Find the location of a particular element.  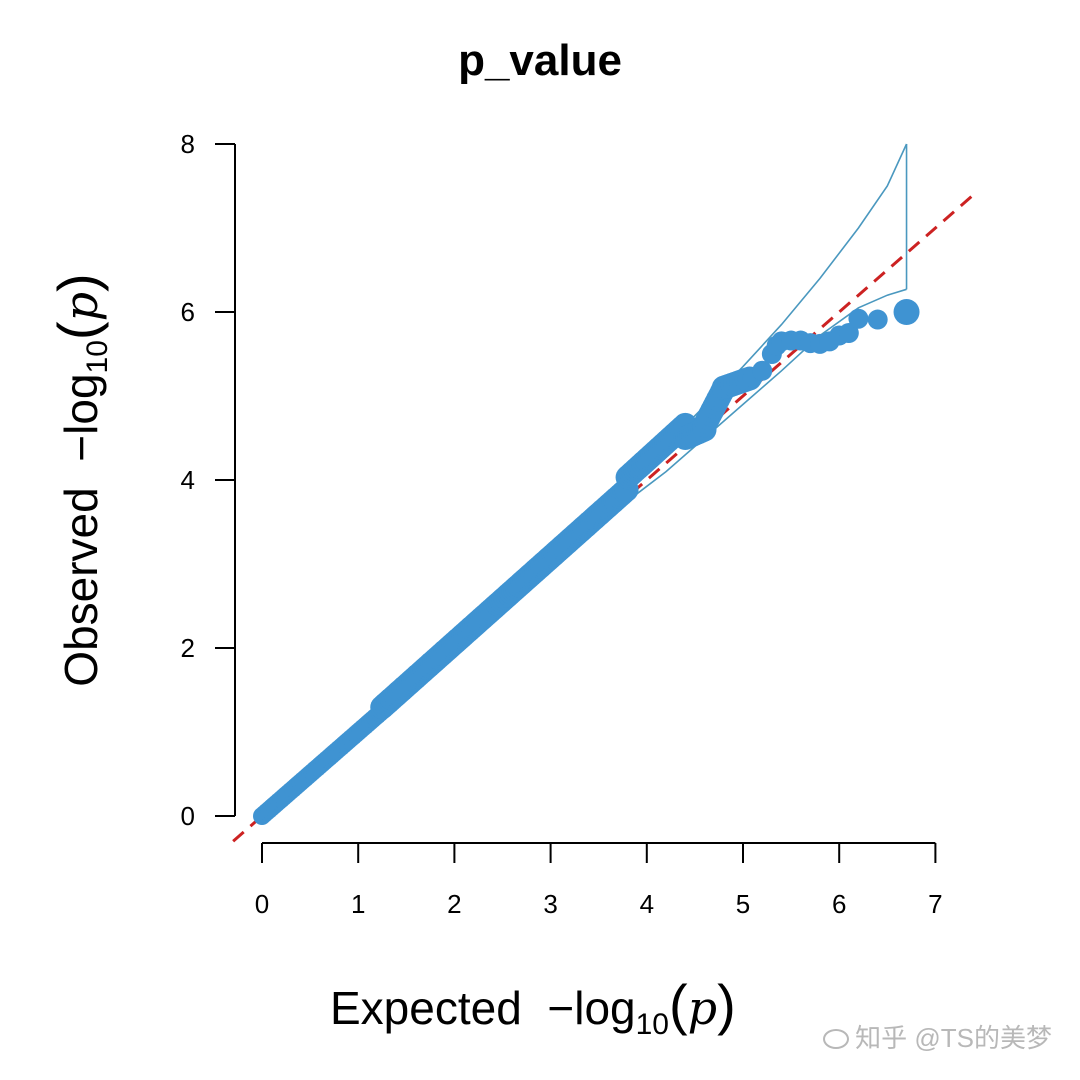

watermark: 知乎 @TS的美梦 is located at coordinates (937, 1036).